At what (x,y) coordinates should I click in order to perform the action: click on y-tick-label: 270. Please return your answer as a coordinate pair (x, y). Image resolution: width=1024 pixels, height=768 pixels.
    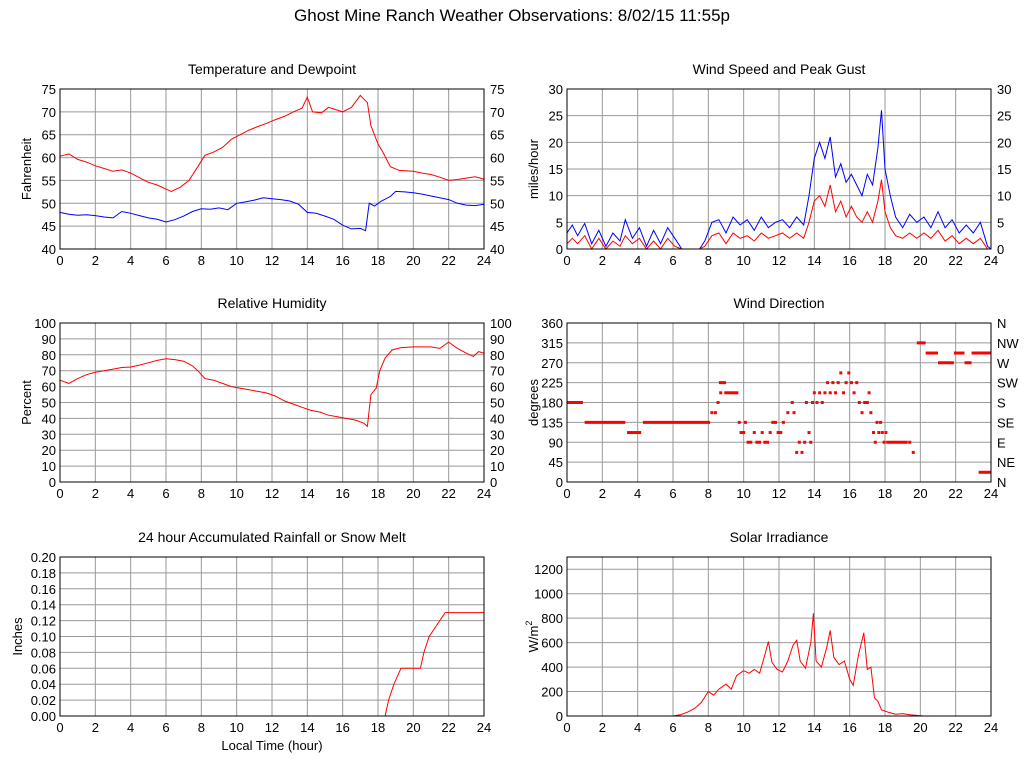
    Looking at the image, I should click on (552, 363).